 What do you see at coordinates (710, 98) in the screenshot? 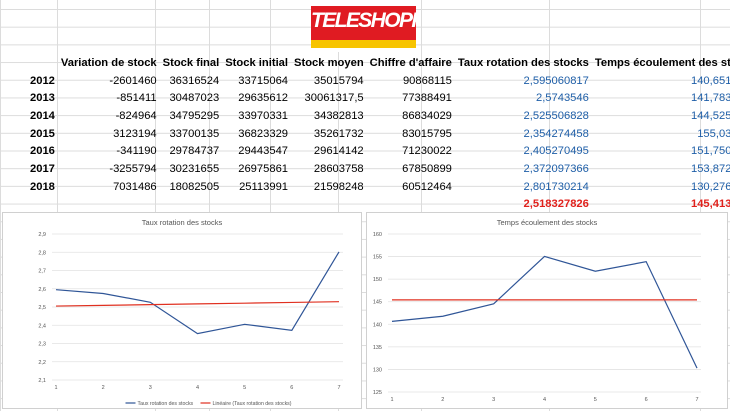
I see `value-cell: 141,7831094` at bounding box center [710, 98].